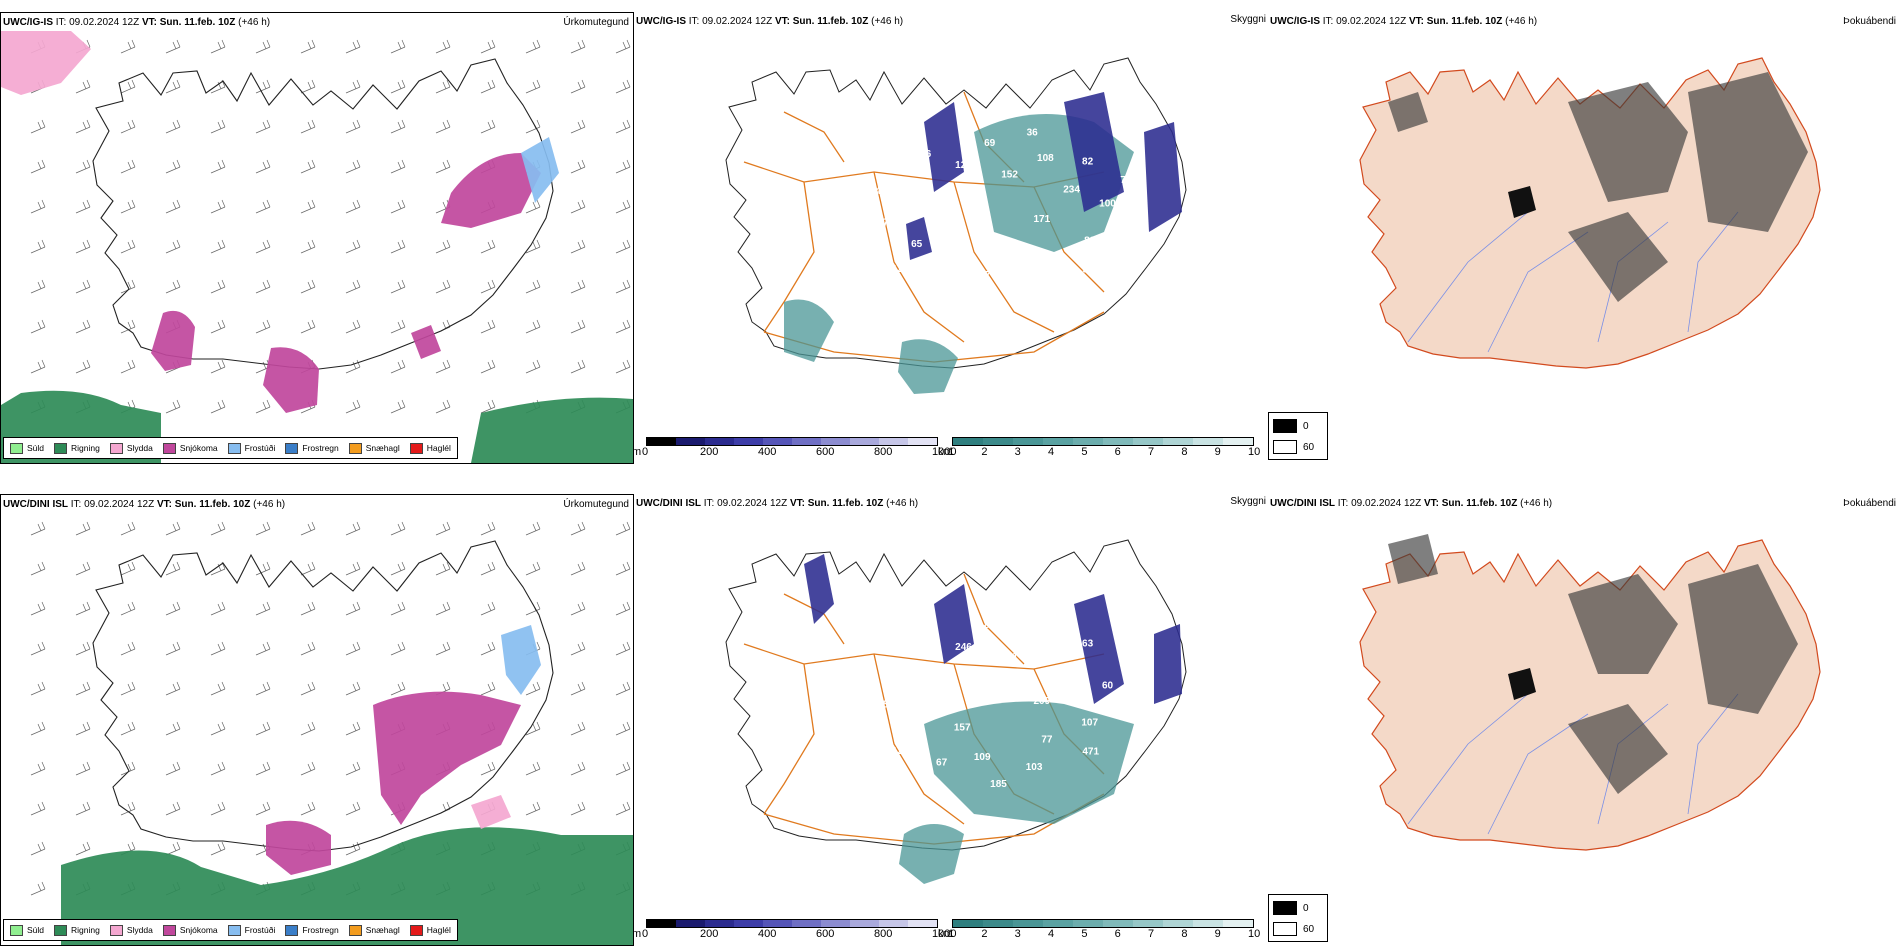 The width and height of the screenshot is (1900, 950). What do you see at coordinates (944, 934) in the screenshot?
I see `colorbar-tick-label: 1000` at bounding box center [944, 934].